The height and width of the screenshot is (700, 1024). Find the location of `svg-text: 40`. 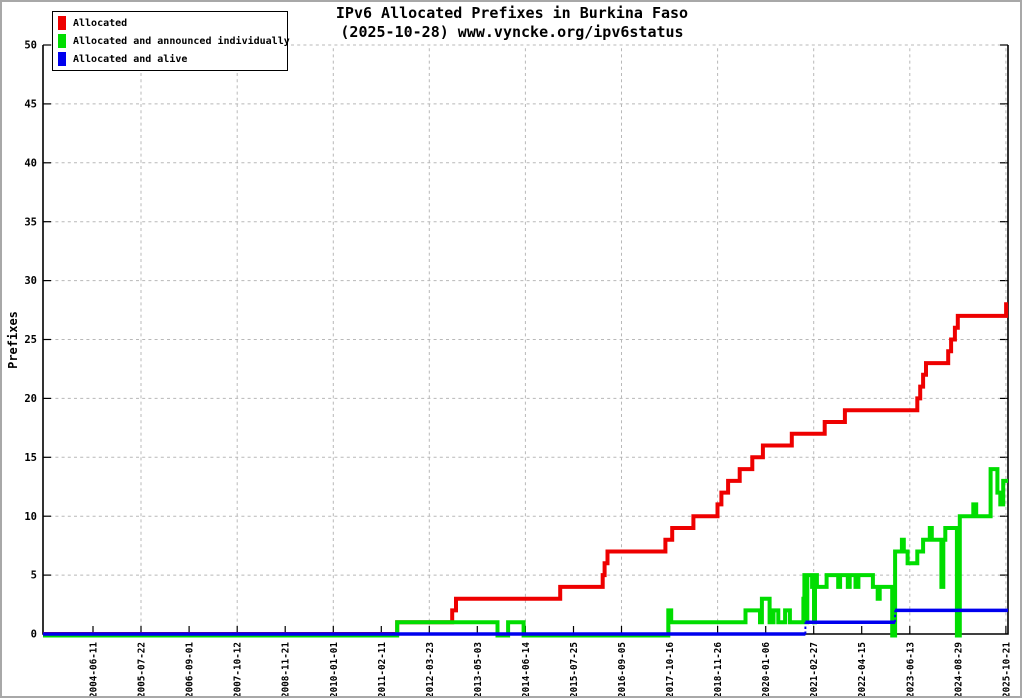

svg-text: 40 is located at coordinates (30, 163).